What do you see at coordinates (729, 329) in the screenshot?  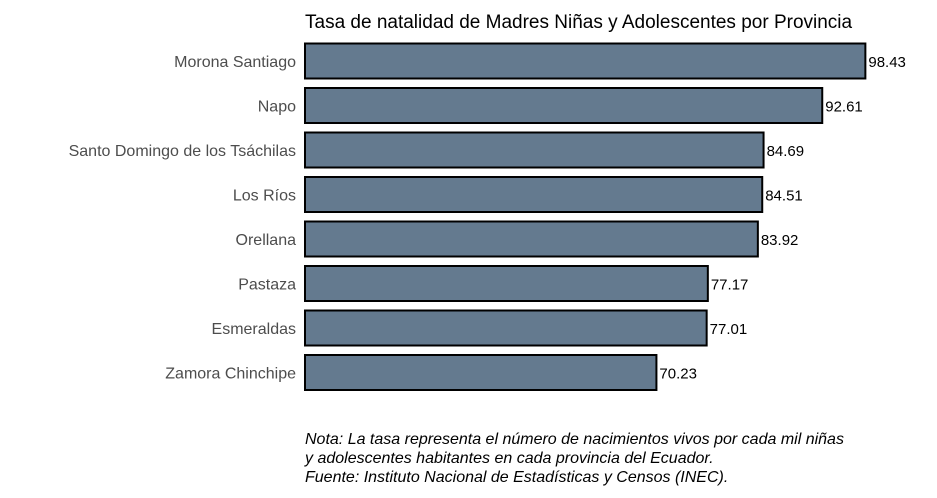 I see `value-label-6: 77.01` at bounding box center [729, 329].